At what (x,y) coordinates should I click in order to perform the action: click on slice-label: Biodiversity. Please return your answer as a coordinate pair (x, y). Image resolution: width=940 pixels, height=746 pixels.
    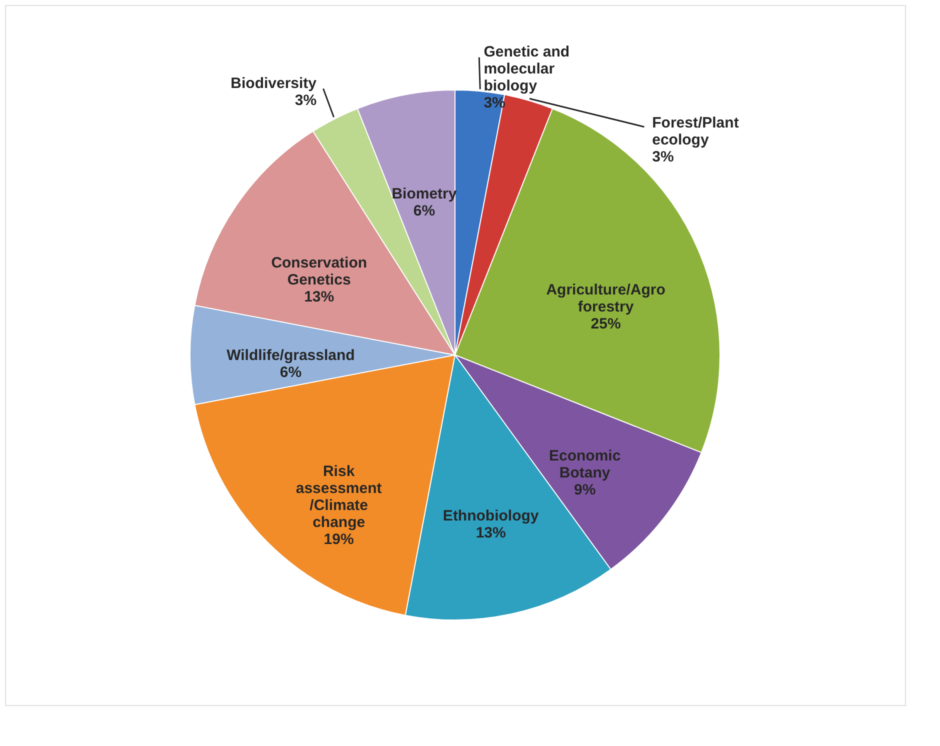
    Looking at the image, I should click on (274, 83).